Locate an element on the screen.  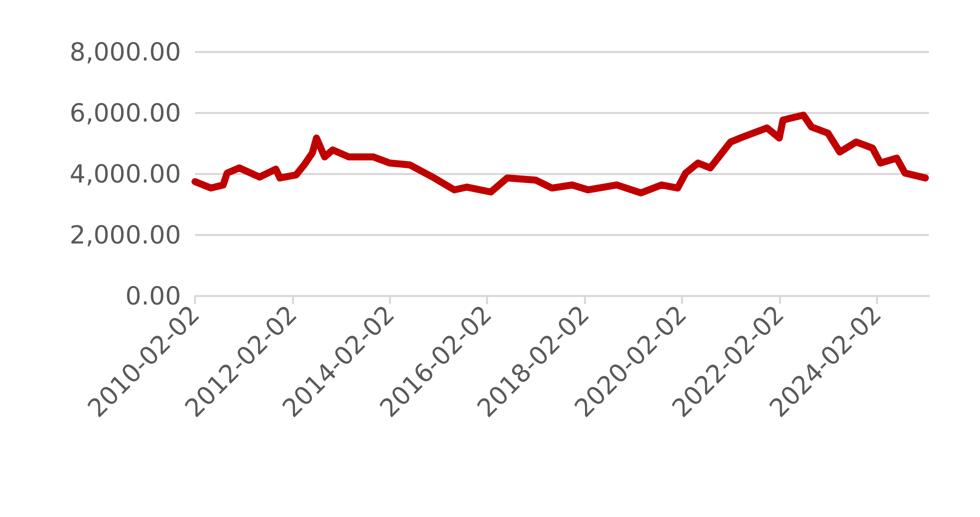
y-tick-label: 4,000.00 is located at coordinates (125, 174).